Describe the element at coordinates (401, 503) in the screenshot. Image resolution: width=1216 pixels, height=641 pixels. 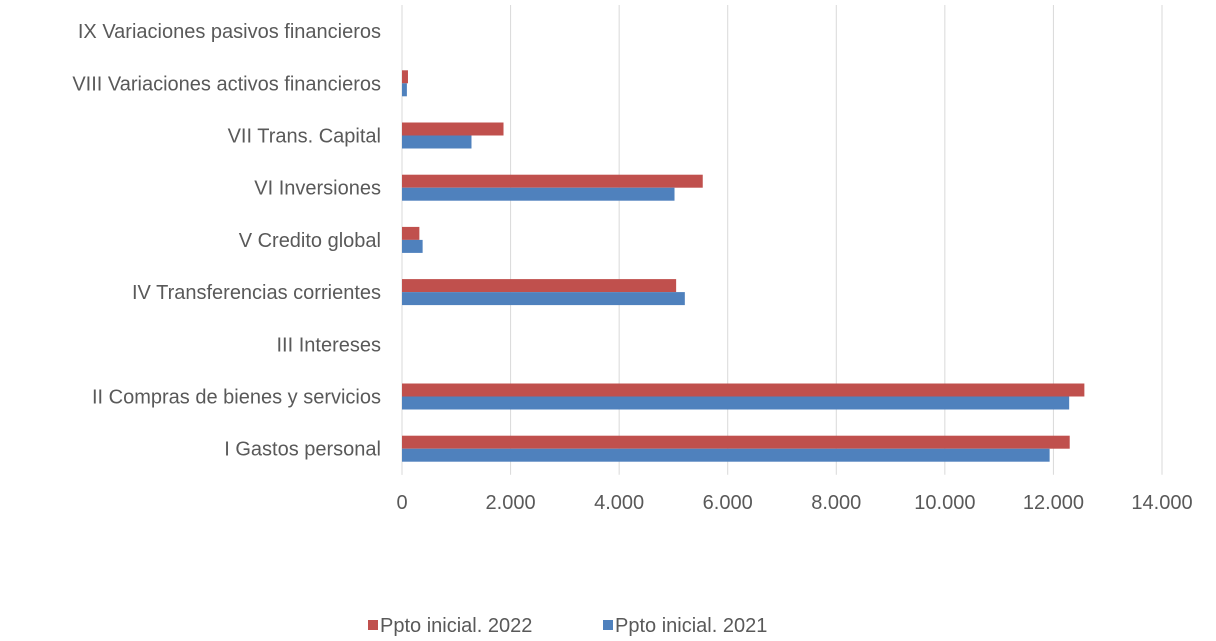
I see `x-tick-label: 0` at that location.